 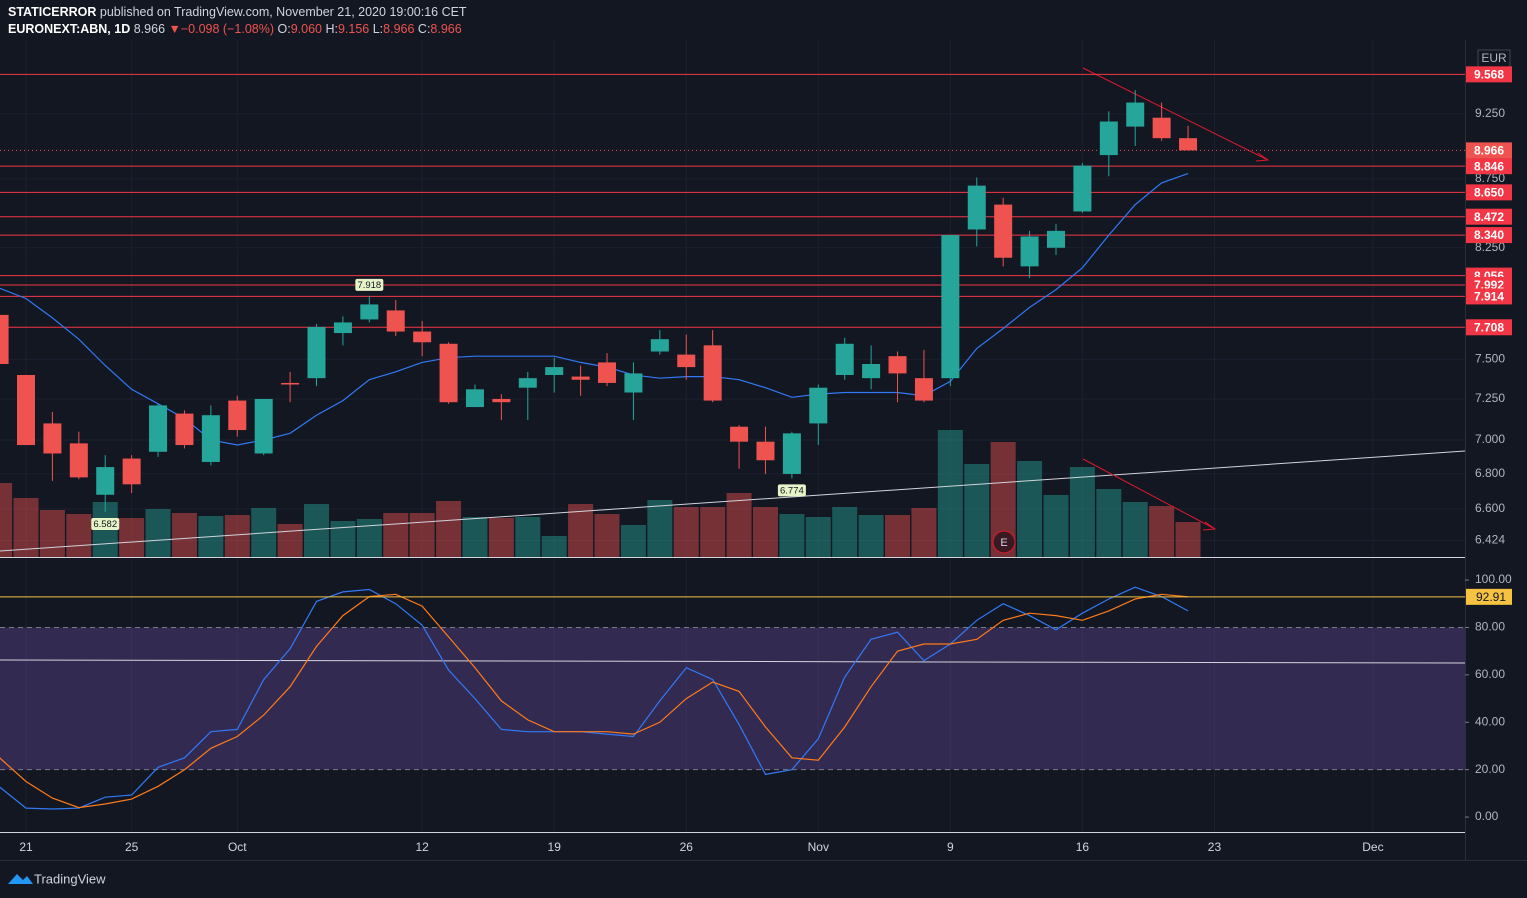 I want to click on y-tick-label: 0.00, so click(x=1487, y=816).